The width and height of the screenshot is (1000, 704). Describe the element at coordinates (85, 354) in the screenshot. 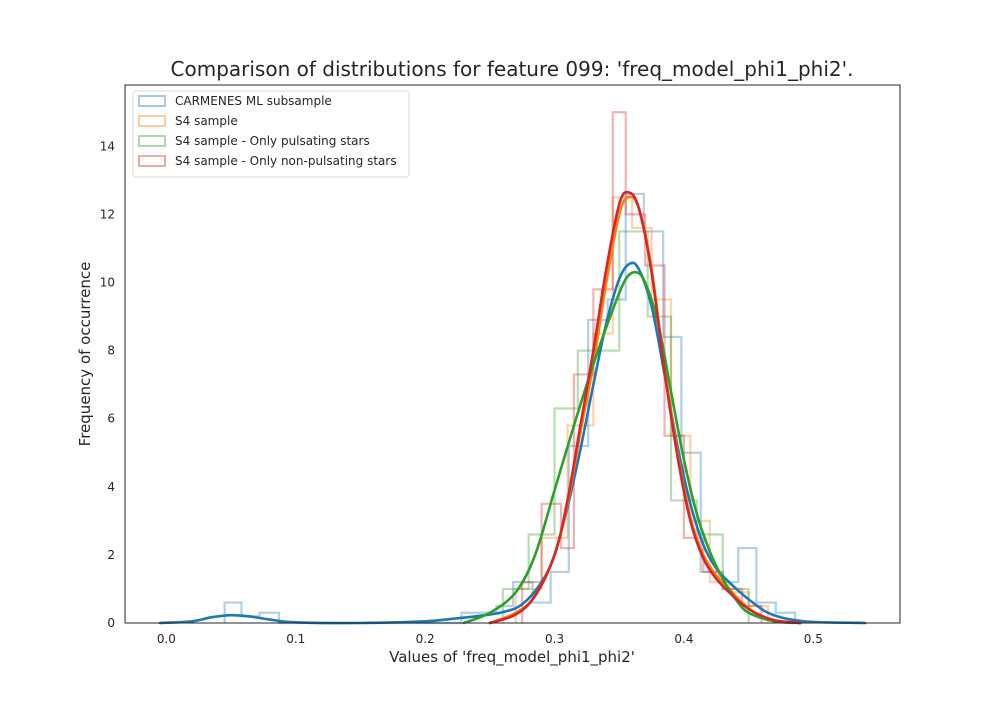

I see `y-axis-label: Frequency of occurrence` at that location.